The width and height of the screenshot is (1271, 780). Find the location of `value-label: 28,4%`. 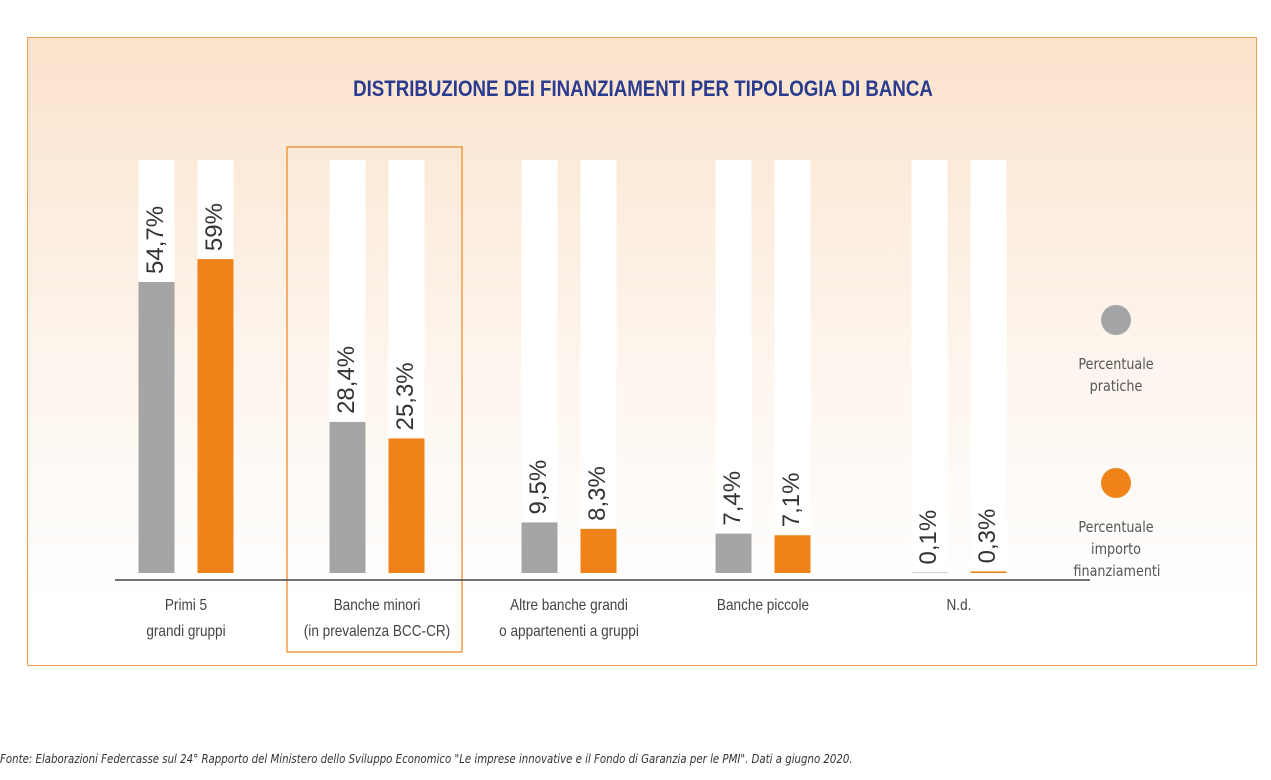

value-label: 28,4% is located at coordinates (346, 380).